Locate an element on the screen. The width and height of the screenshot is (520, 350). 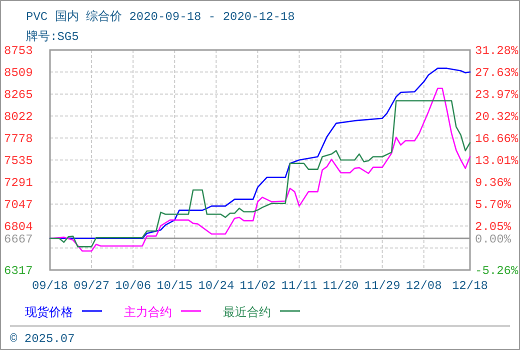
y-tick-label: 8265 is located at coordinates (18, 95).